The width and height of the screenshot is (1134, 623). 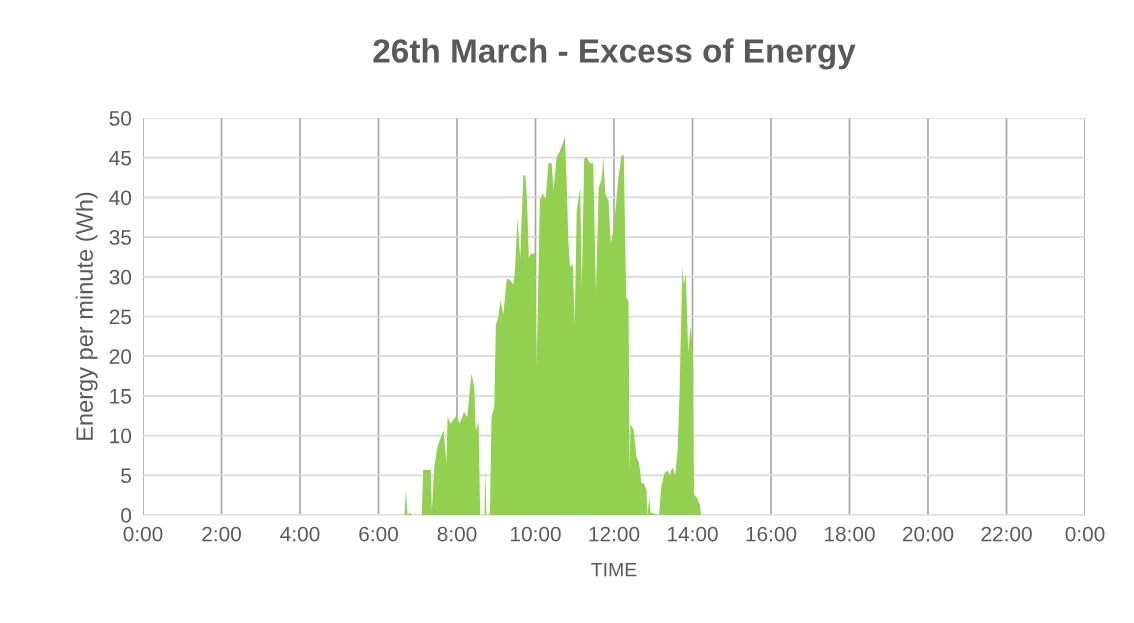 I want to click on x-tick-label: 14:00, so click(x=693, y=534).